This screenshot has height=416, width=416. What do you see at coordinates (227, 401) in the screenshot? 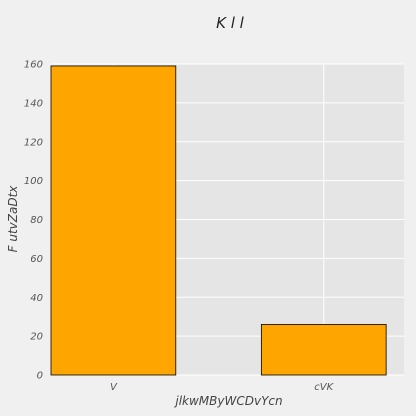
I see `x-axis-label: jlkwMByWCDvYcn` at bounding box center [227, 401].